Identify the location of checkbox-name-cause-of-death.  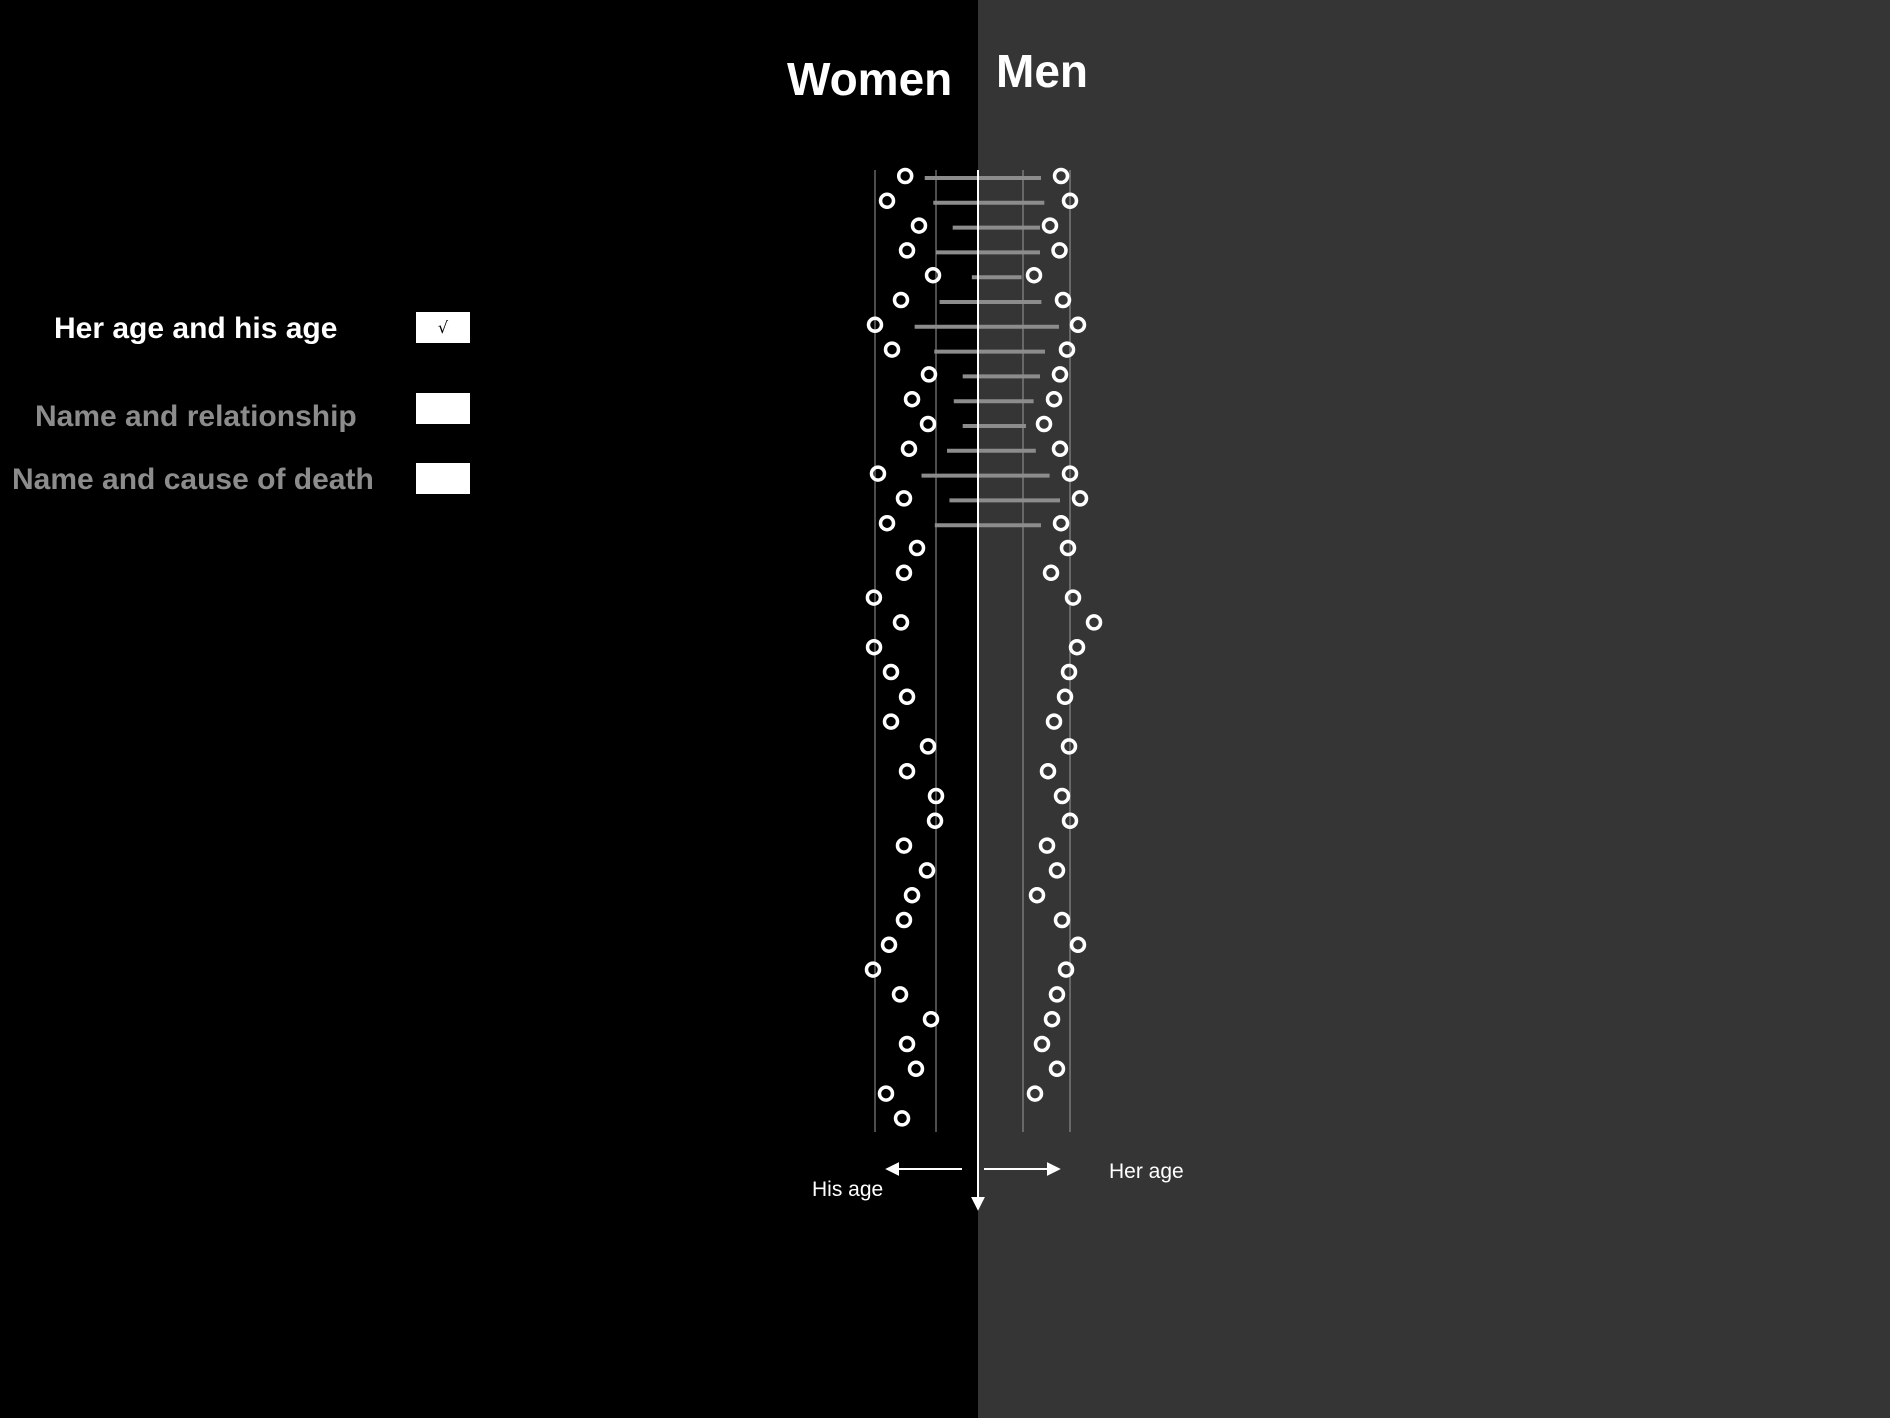
(443, 478).